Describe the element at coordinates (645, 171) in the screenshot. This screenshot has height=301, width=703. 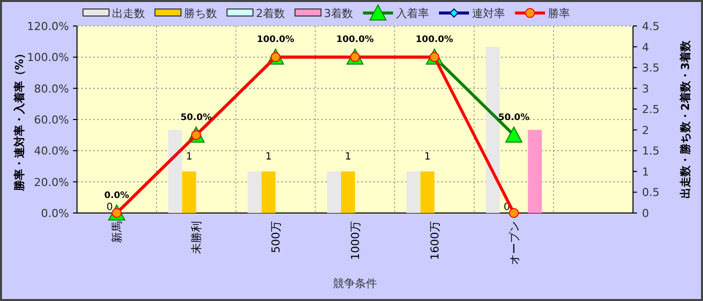
I see `y2-tick-label: 1` at that location.